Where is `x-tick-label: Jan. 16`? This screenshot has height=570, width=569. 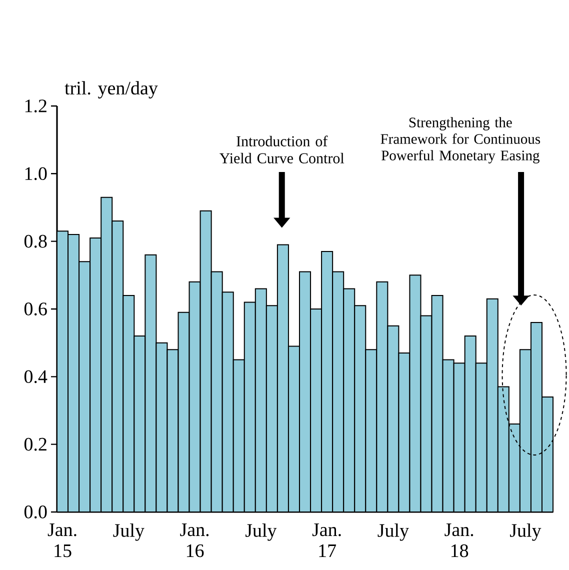 x-tick-label: Jan. 16 is located at coordinates (194, 541).